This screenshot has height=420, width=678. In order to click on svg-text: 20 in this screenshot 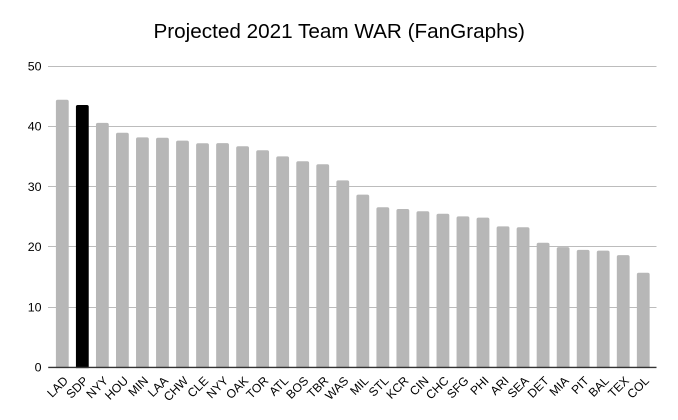, I will do `click(35, 247)`.